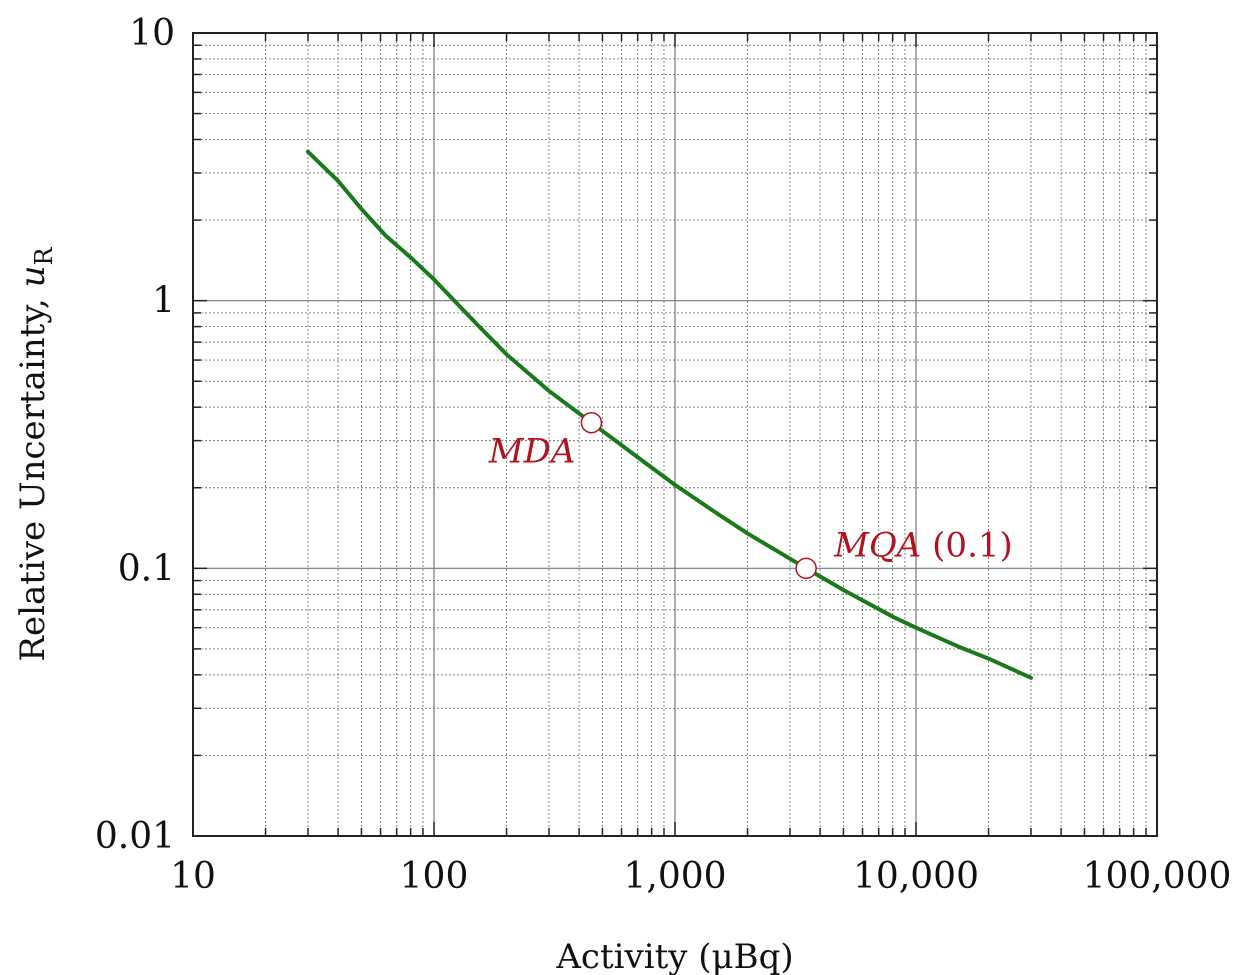  I want to click on annotation-label-italic: MDA, so click(532, 452).